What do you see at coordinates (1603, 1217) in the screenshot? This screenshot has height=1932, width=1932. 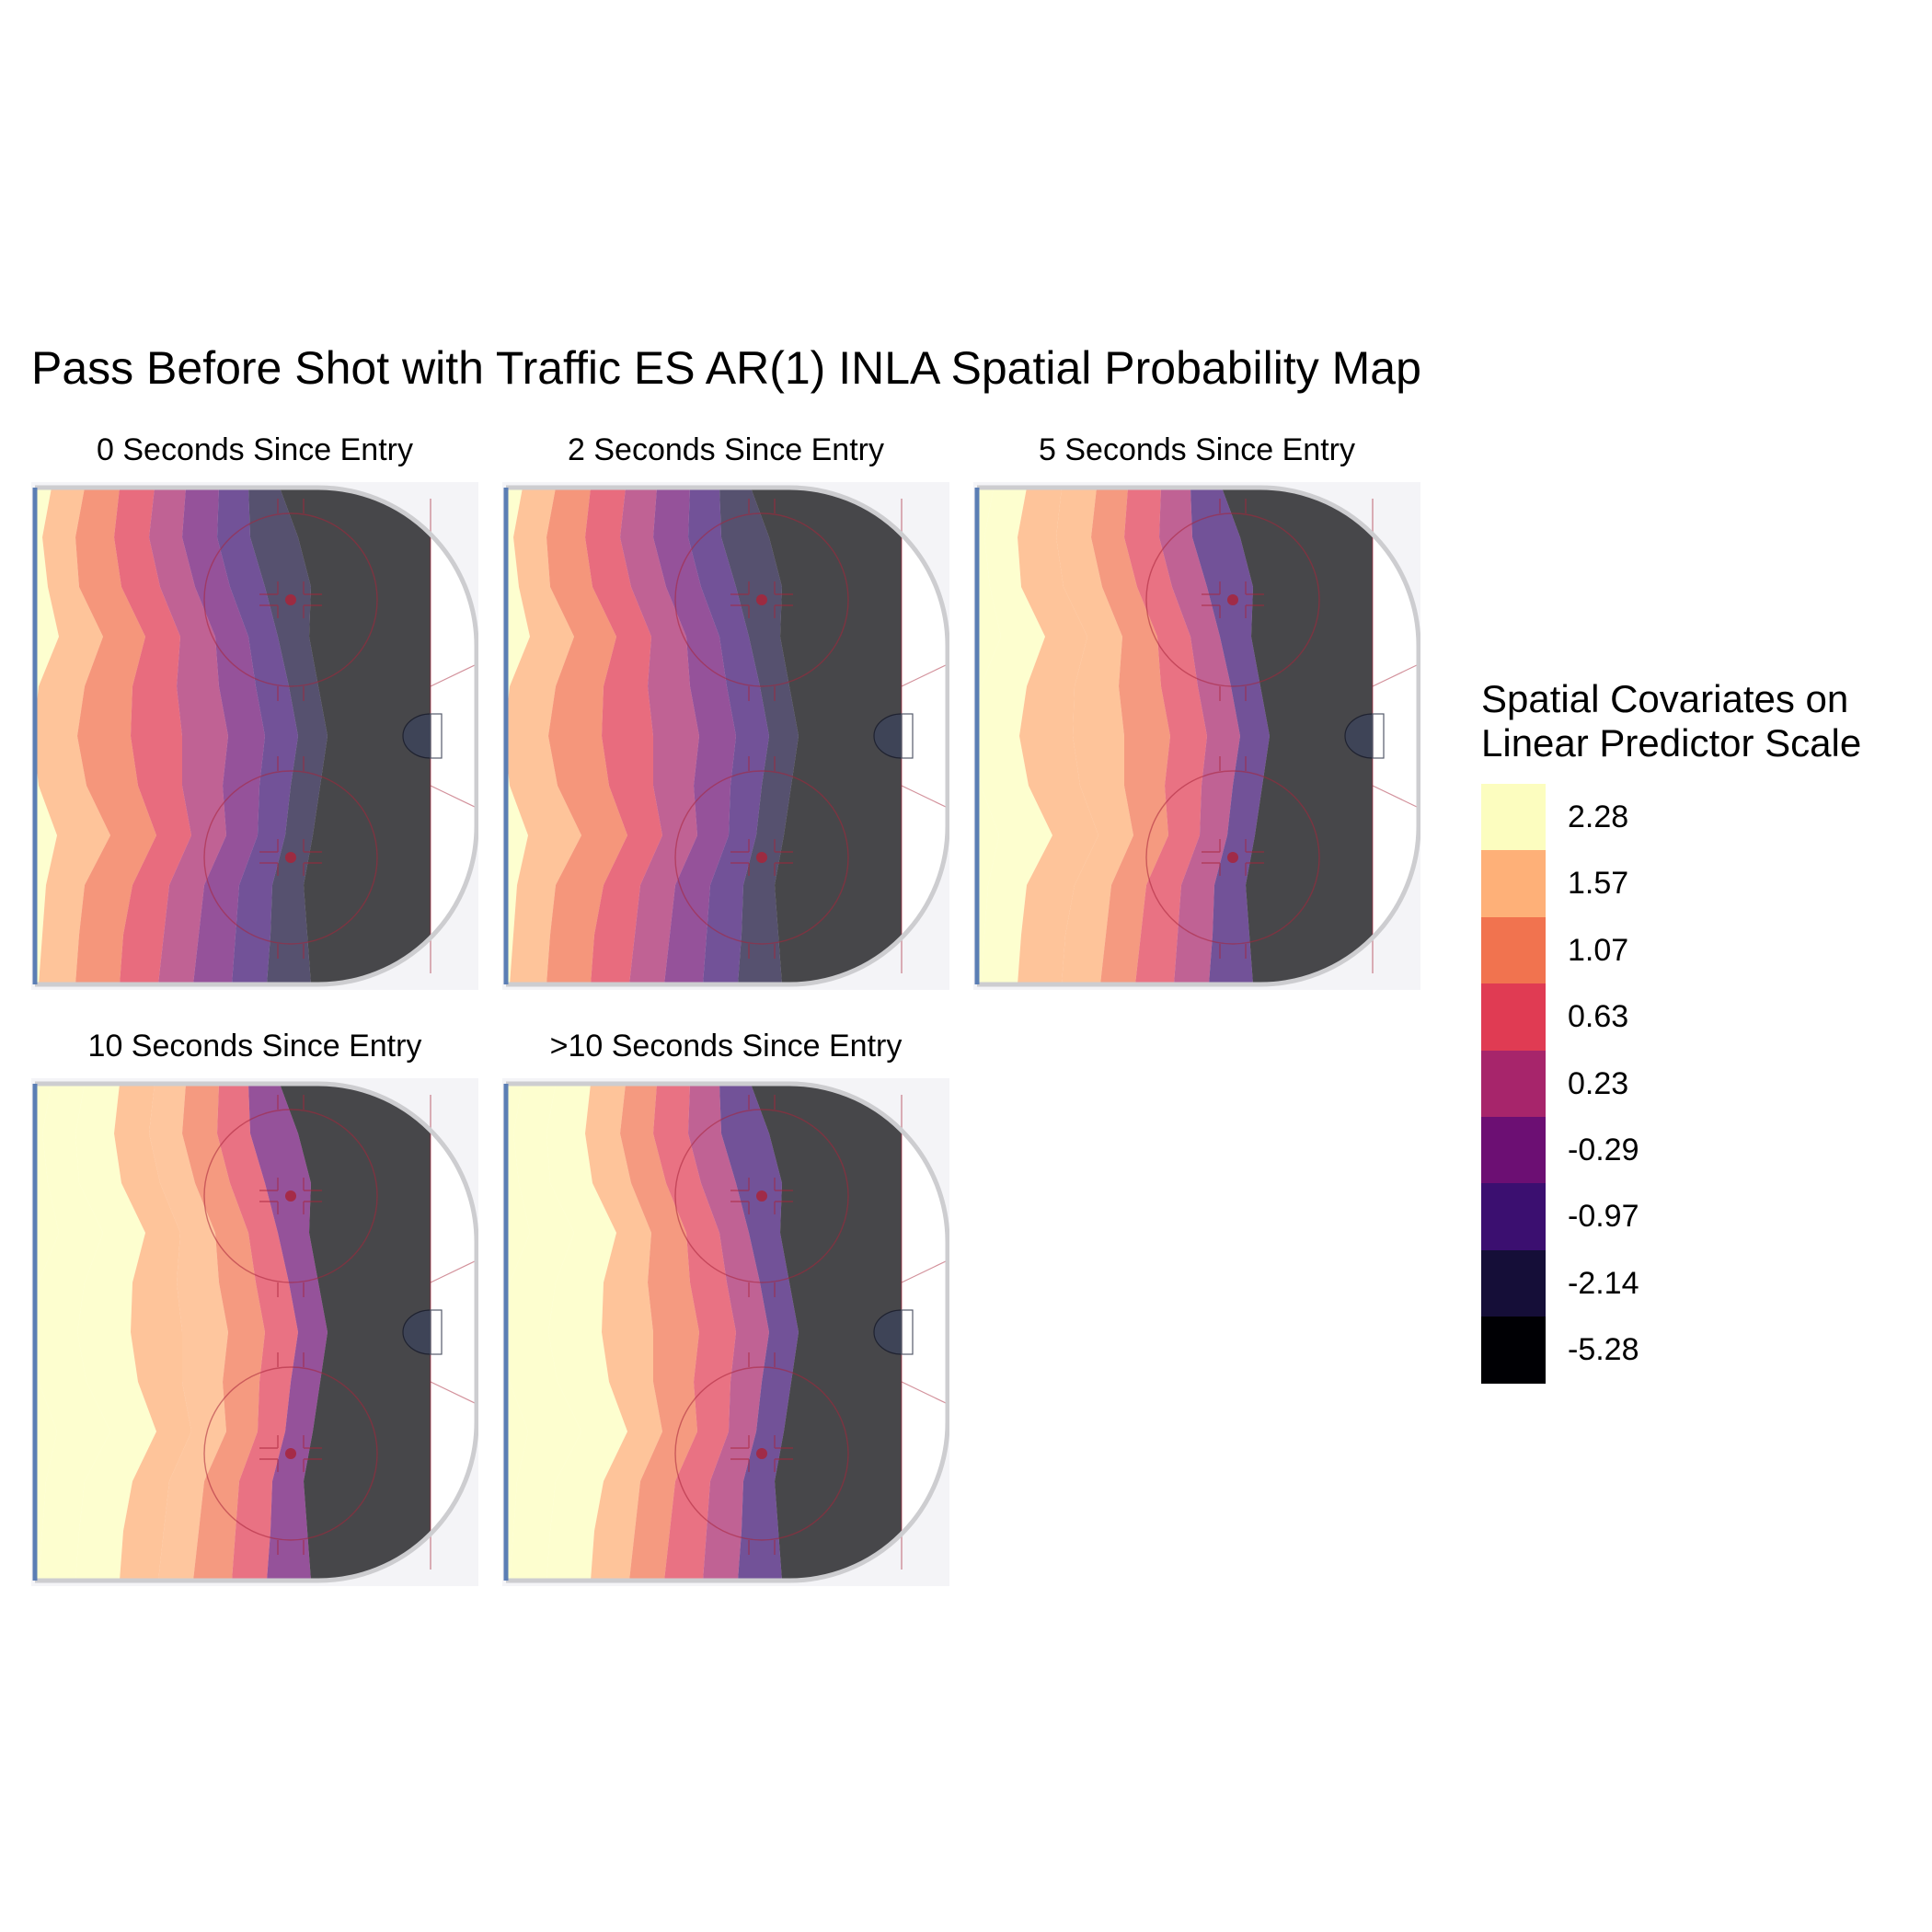 I see `legend-label: -0.97` at bounding box center [1603, 1217].